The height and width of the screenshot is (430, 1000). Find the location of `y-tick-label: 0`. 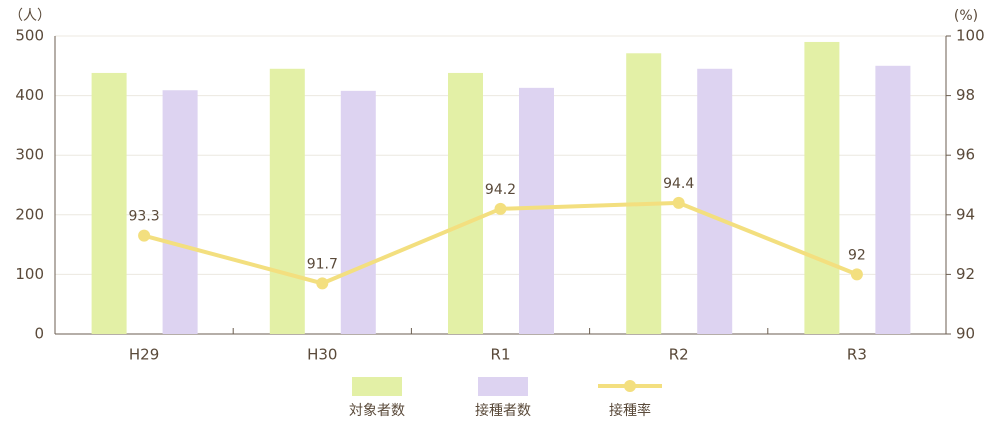

y-tick-label: 0 is located at coordinates (39, 334).